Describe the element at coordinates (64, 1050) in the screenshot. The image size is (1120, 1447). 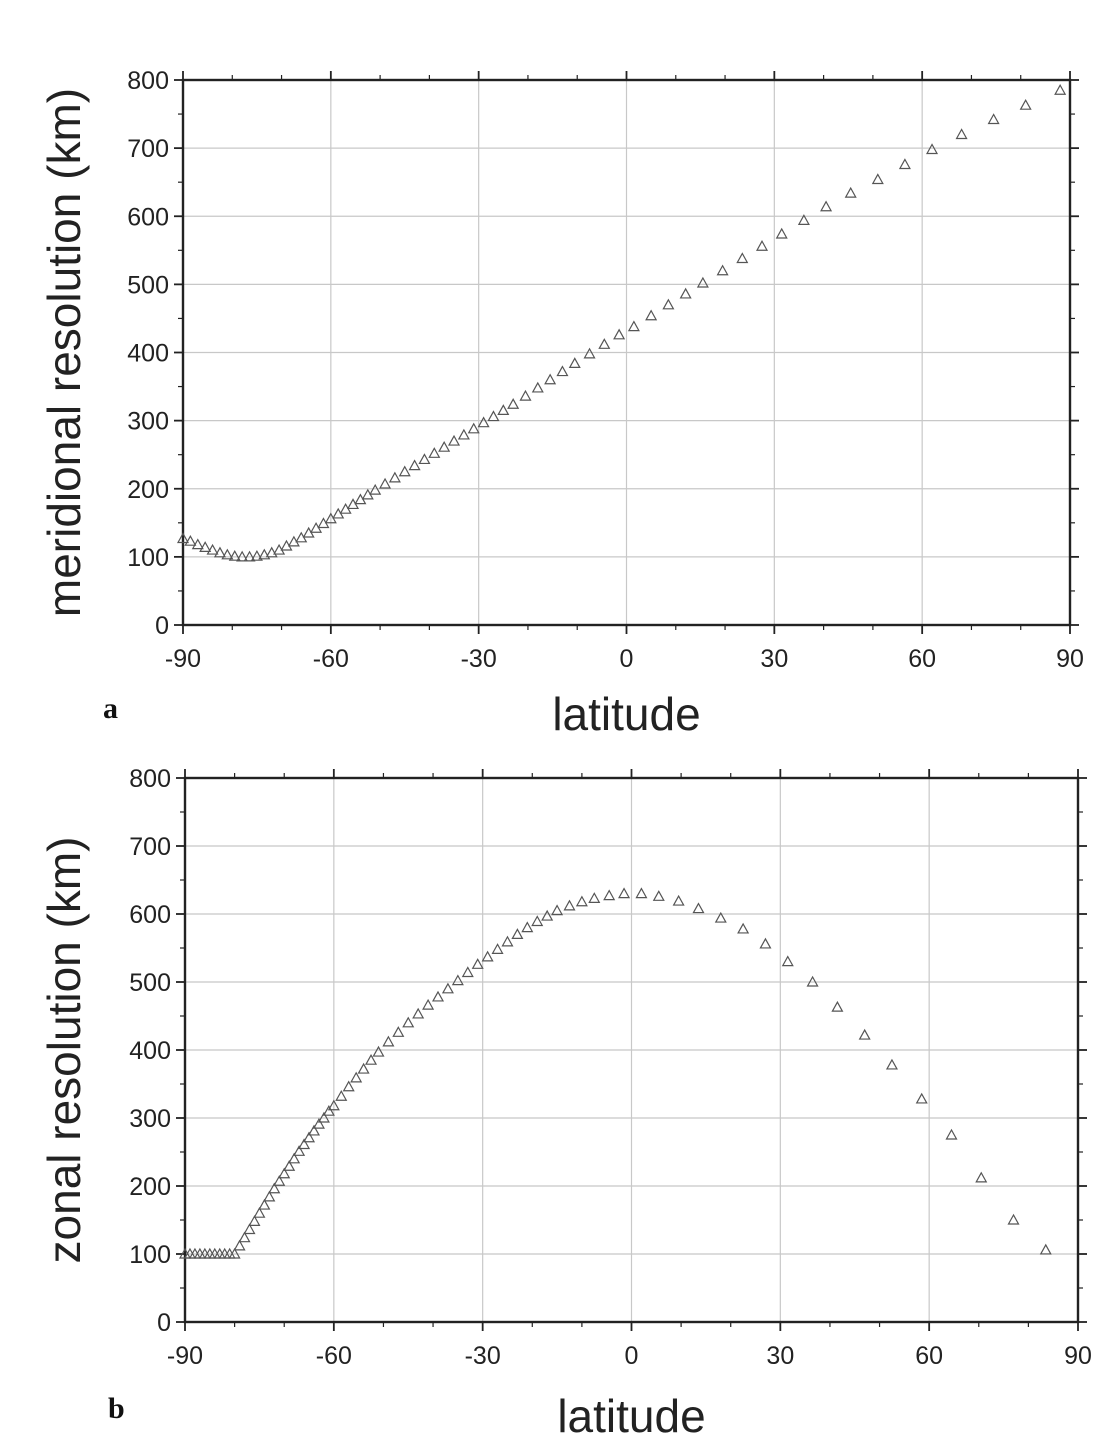
I see `y-axis-title: zonal resolution (km)` at that location.